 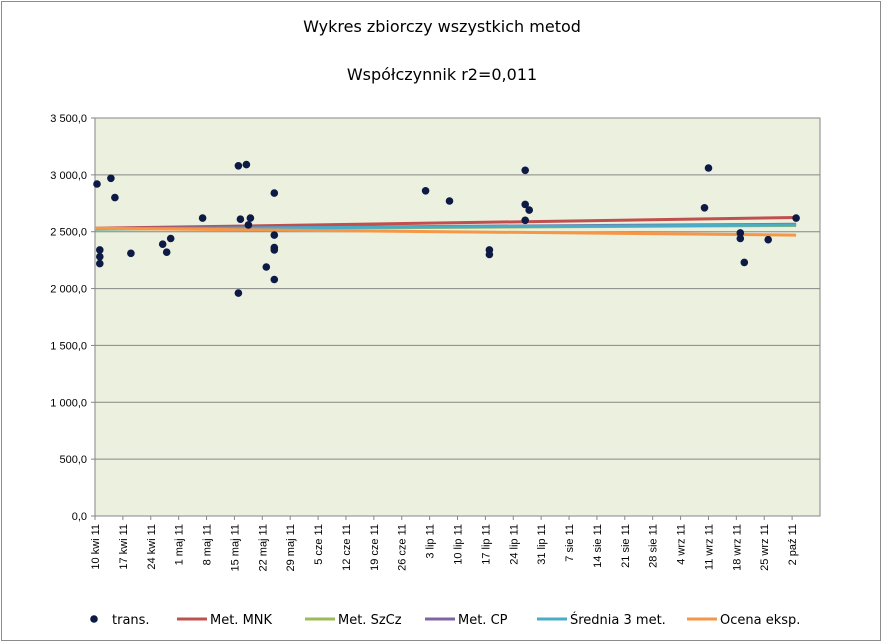 I want to click on x-tick-label: 10 kwi 11, so click(x=96, y=547).